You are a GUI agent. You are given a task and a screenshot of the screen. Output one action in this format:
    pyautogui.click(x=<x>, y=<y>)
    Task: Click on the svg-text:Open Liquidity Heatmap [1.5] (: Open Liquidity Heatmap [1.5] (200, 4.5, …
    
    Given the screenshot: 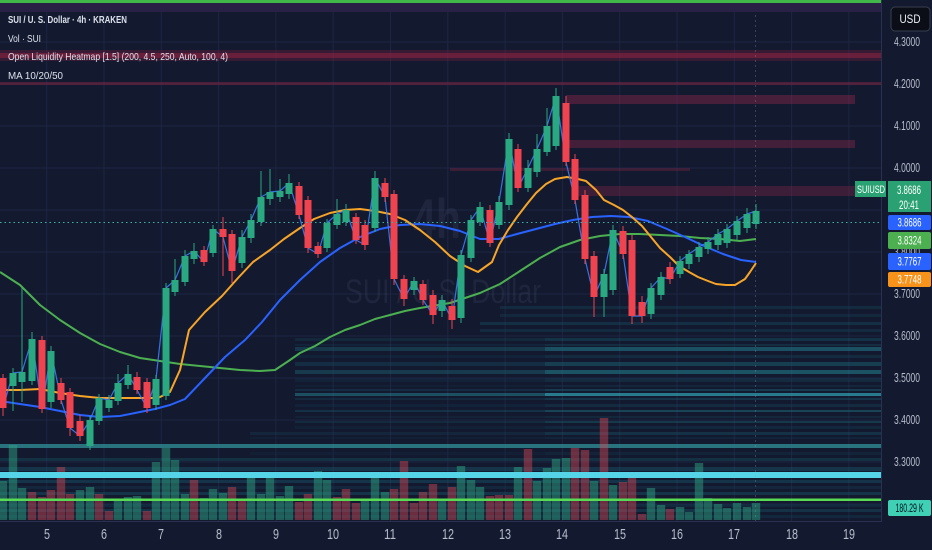 What is the action you would take?
    pyautogui.click(x=118, y=57)
    